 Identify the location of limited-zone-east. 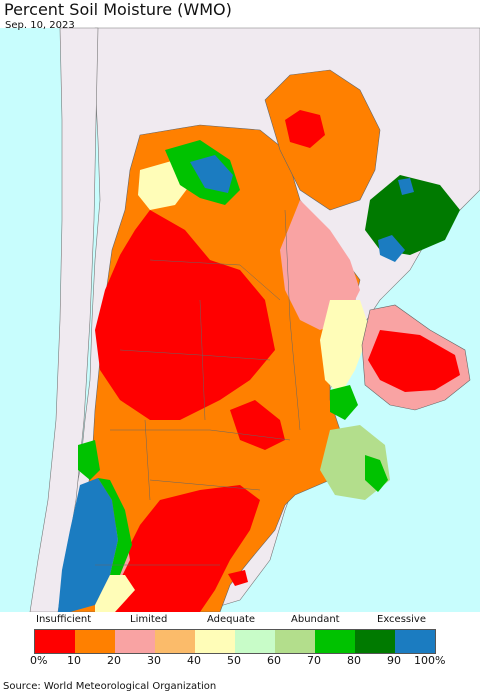
(320, 265).